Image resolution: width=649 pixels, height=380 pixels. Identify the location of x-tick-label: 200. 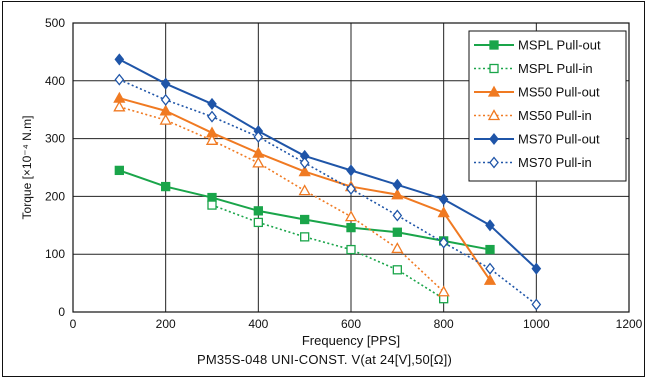
(166, 324).